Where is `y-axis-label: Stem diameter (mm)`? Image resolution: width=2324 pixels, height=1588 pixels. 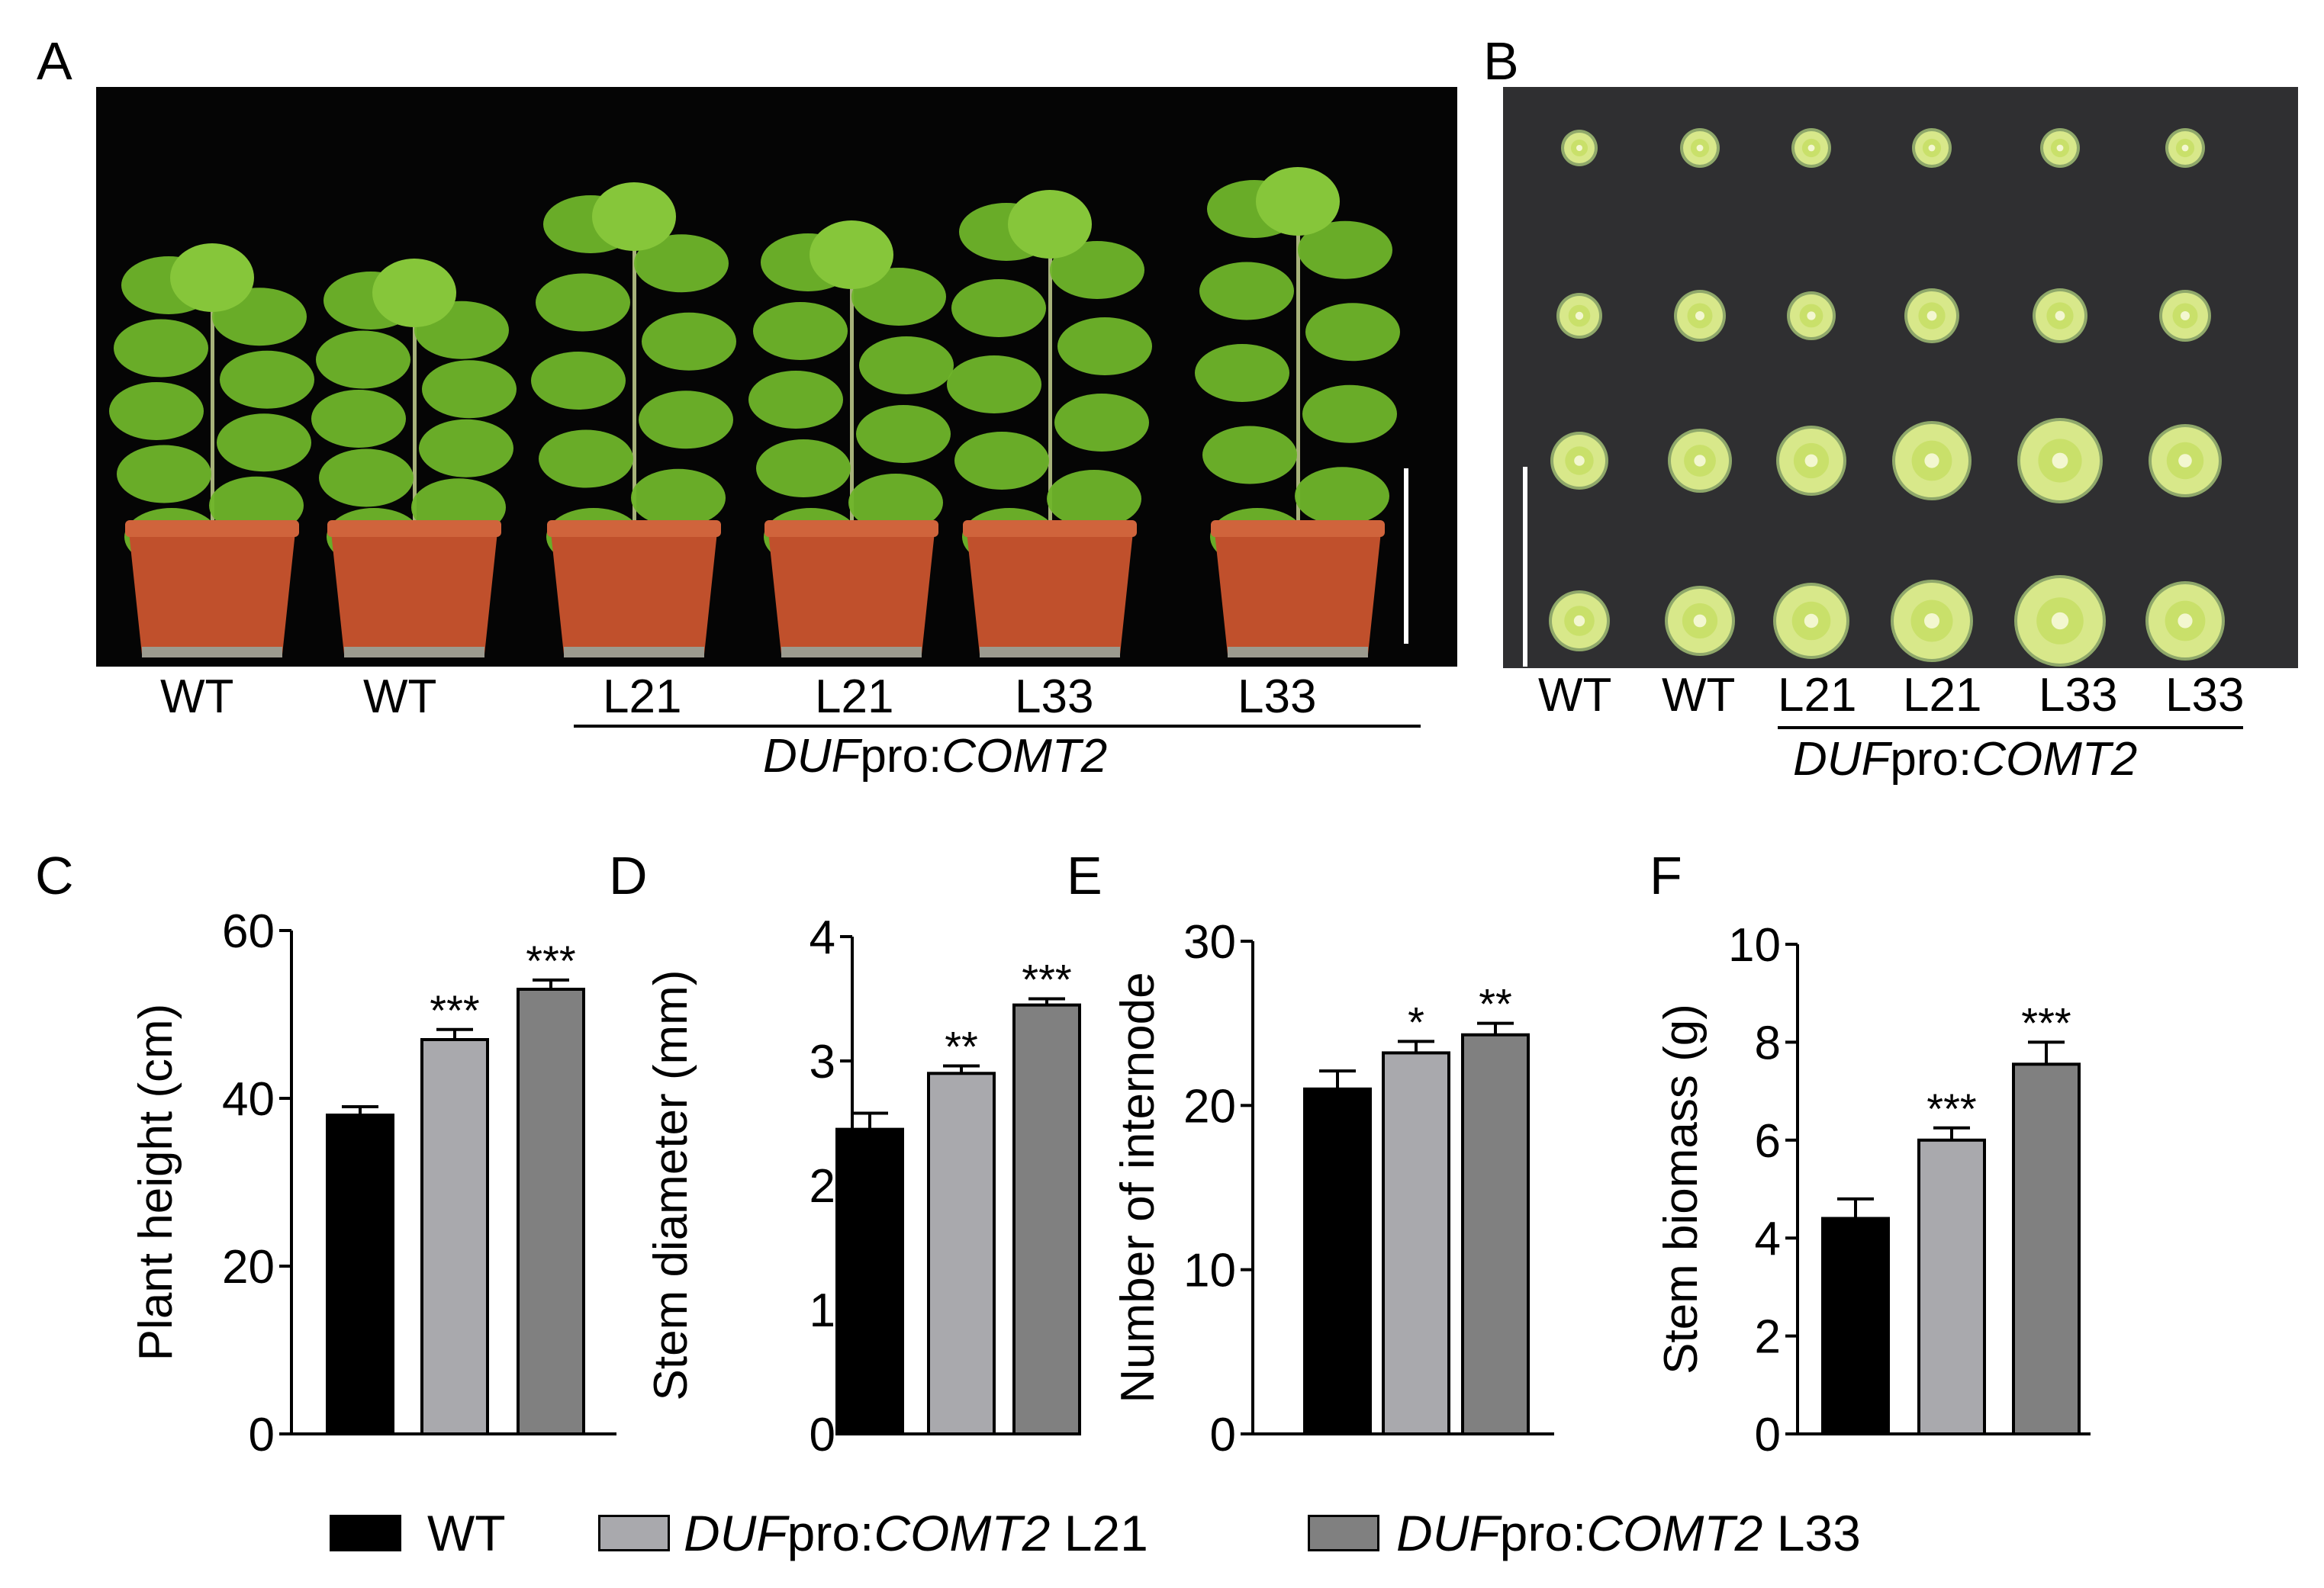 y-axis-label: Stem diameter (mm) is located at coordinates (671, 1185).